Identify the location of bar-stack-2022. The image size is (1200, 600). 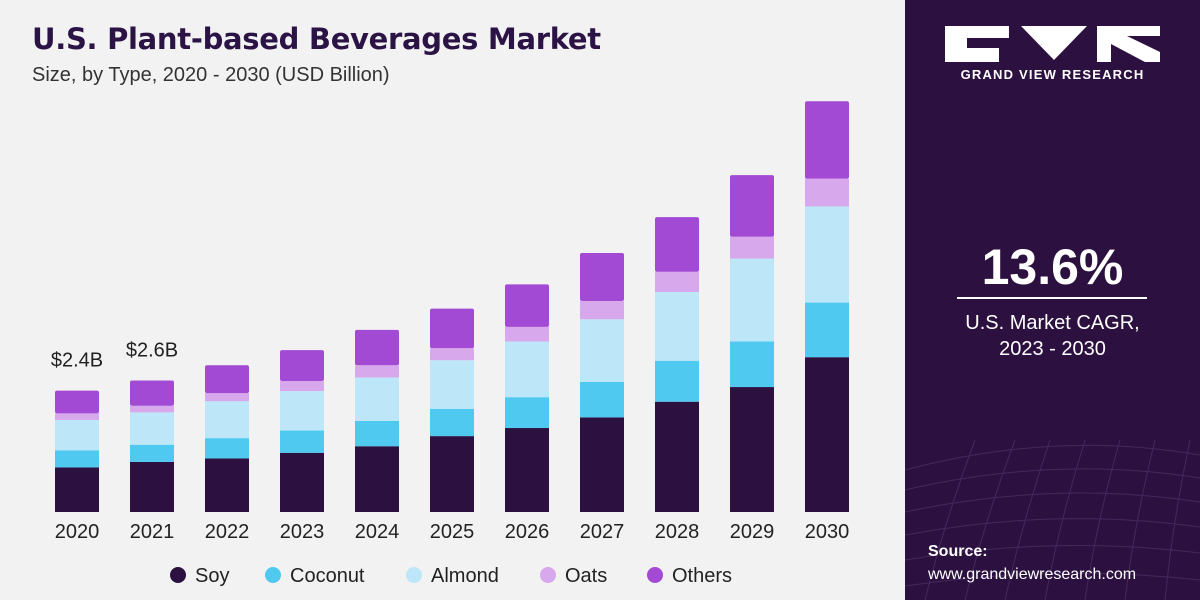
(227, 438).